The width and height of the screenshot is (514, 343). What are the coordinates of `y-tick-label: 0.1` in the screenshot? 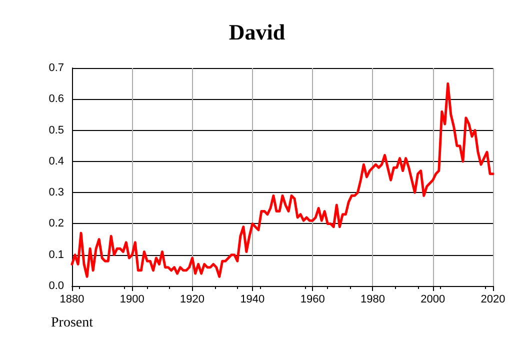 It's located at (56, 254).